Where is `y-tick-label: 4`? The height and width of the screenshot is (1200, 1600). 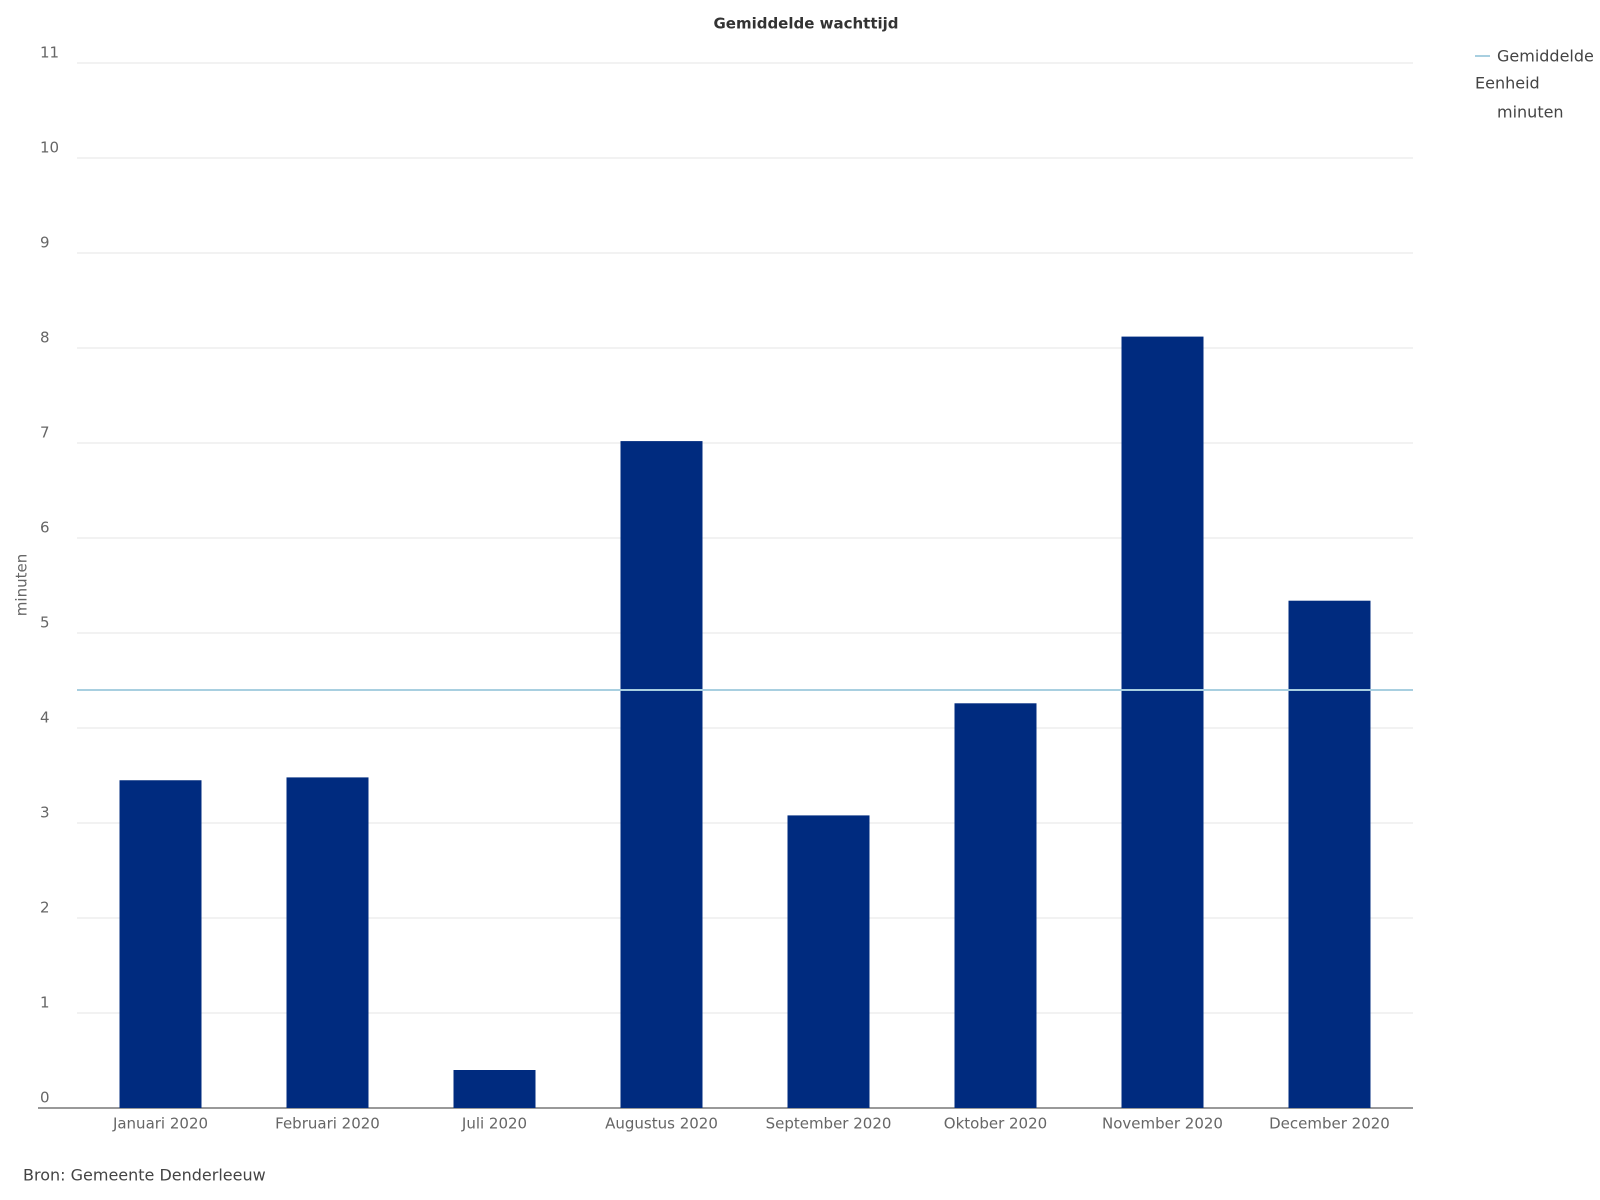 y-tick-label: 4 is located at coordinates (45, 718).